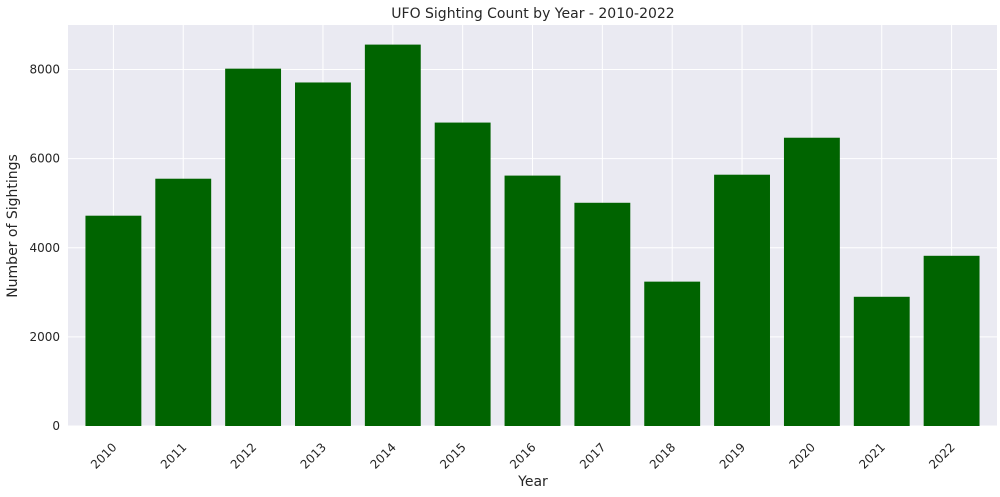  Describe the element at coordinates (951, 340) in the screenshot. I see `bar-2022` at that location.